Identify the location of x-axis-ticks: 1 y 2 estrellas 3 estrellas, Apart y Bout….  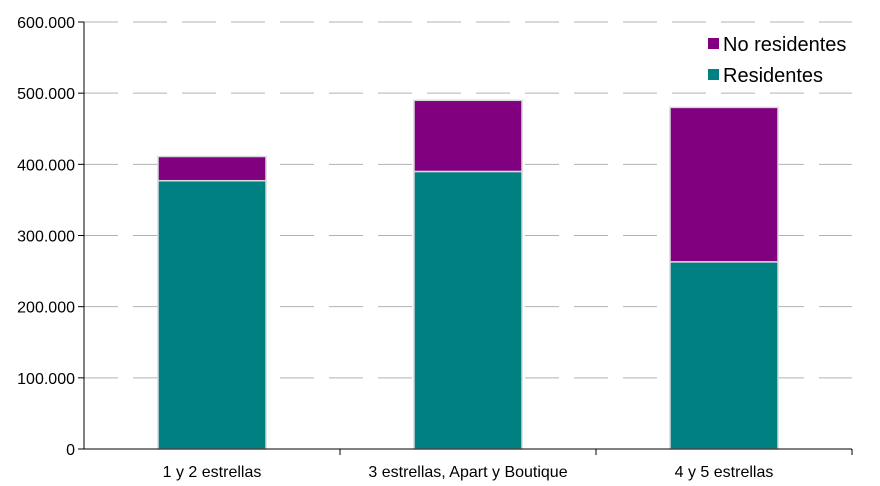
(508, 465).